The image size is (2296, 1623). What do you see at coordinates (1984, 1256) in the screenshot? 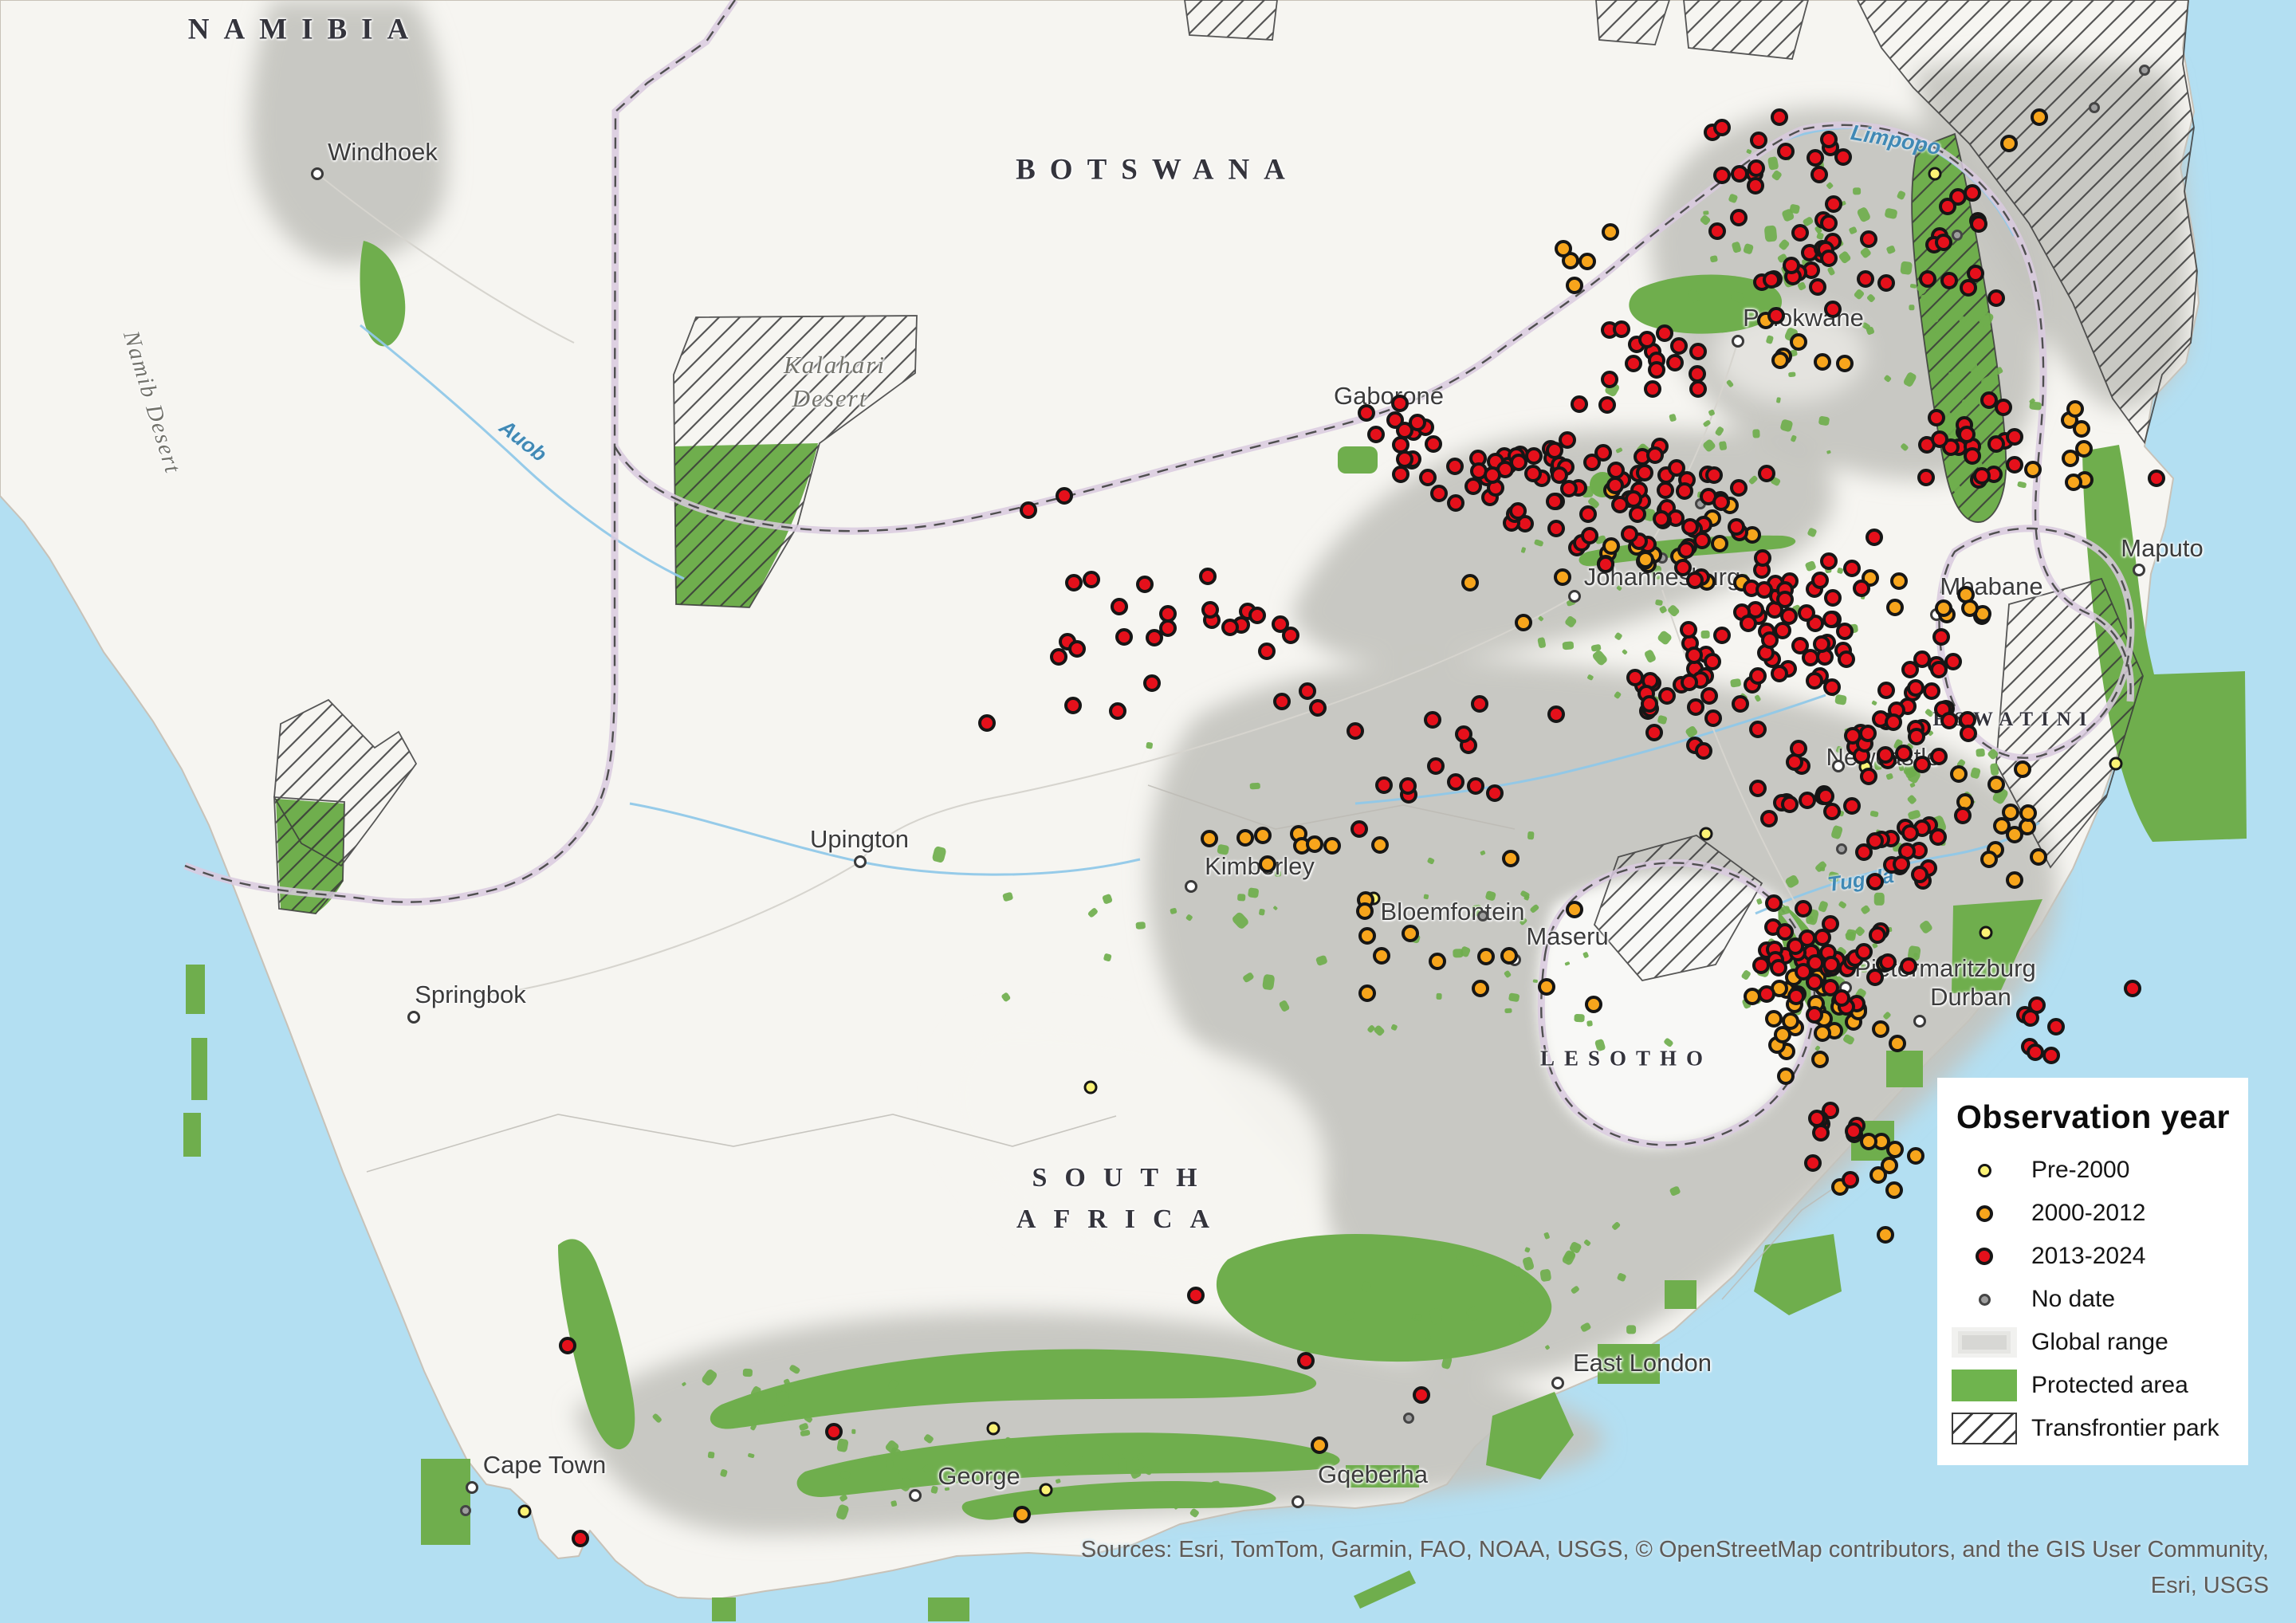
I see `legend-dot-2013-2024-icon` at bounding box center [1984, 1256].